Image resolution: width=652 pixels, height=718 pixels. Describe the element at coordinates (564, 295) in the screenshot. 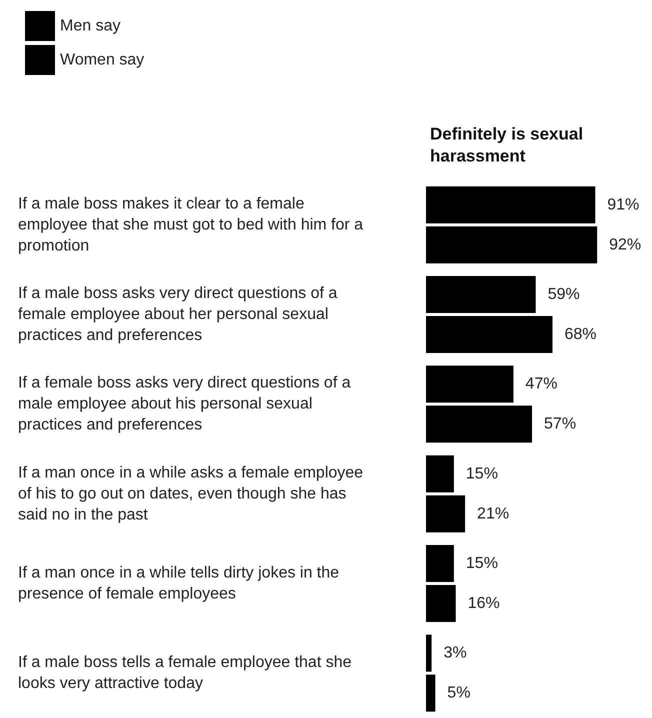

I see `data-label: 59%` at that location.